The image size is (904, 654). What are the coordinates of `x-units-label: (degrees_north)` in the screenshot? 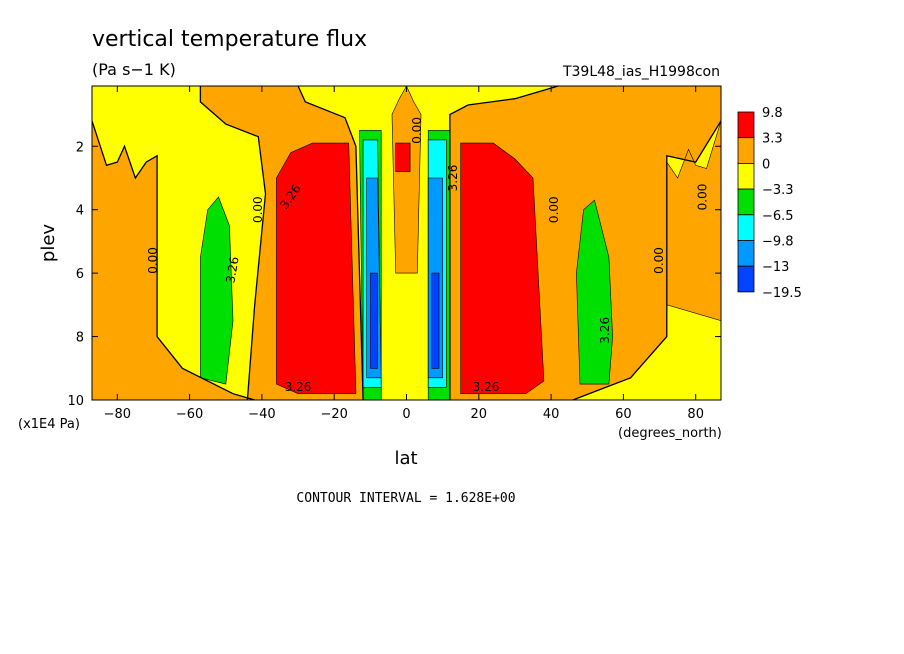 It's located at (670, 433).